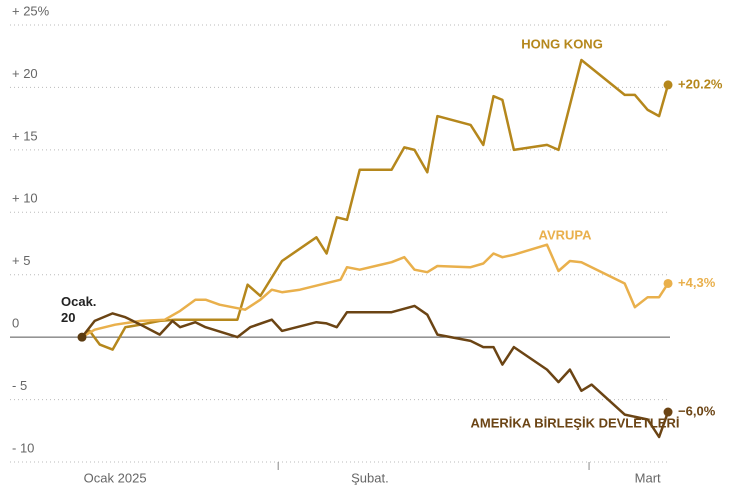 Image resolution: width=739 pixels, height=491 pixels. I want to click on y-tick-label: - 5, so click(19, 385).